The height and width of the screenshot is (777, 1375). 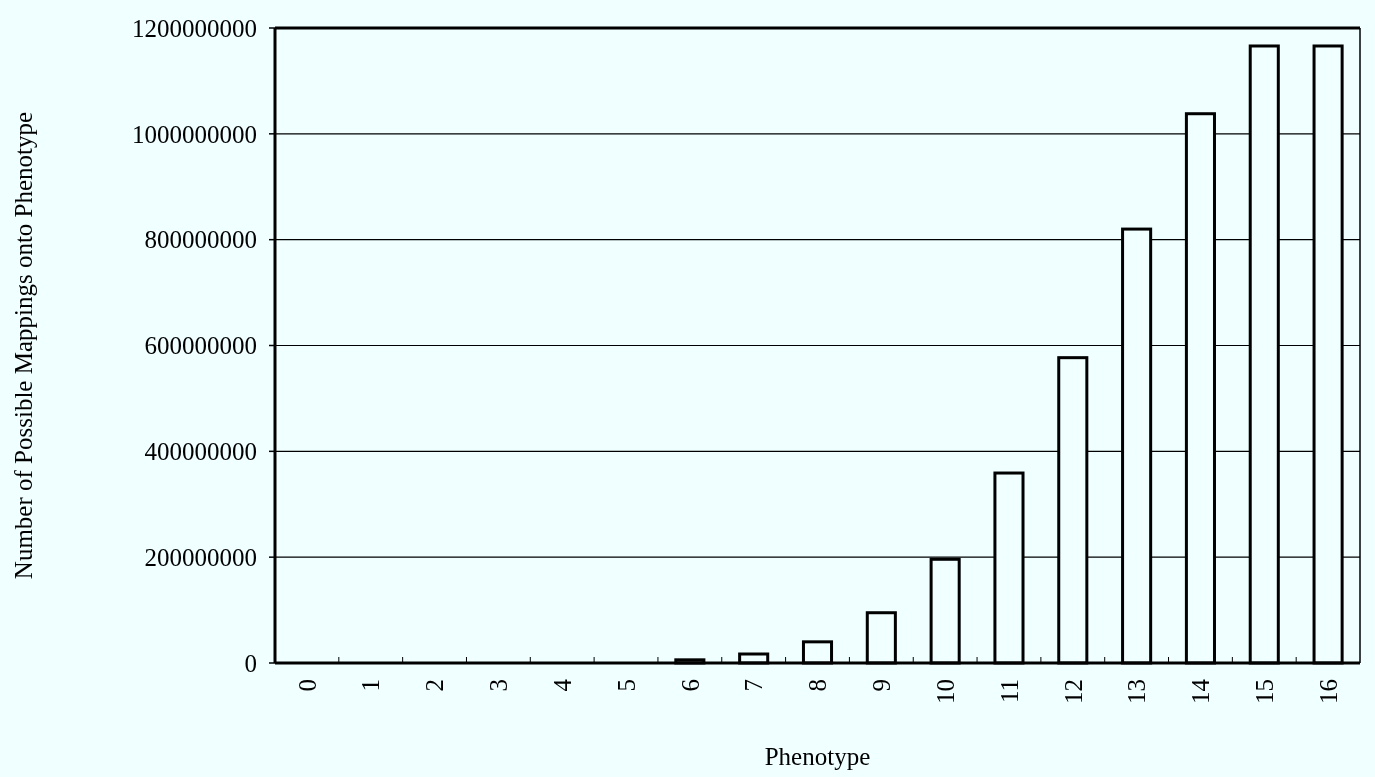 What do you see at coordinates (194, 28) in the screenshot?
I see `y-tick-label: 1200000000` at bounding box center [194, 28].